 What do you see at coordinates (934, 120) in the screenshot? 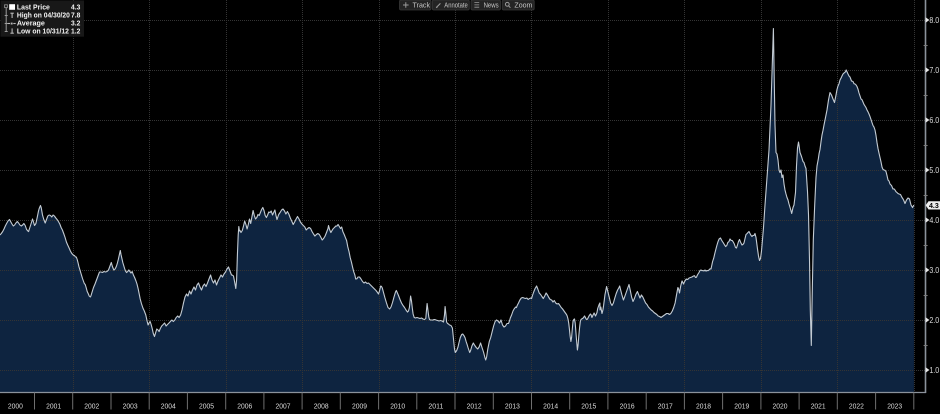
I see `svg-text: 6.0` at bounding box center [934, 120].